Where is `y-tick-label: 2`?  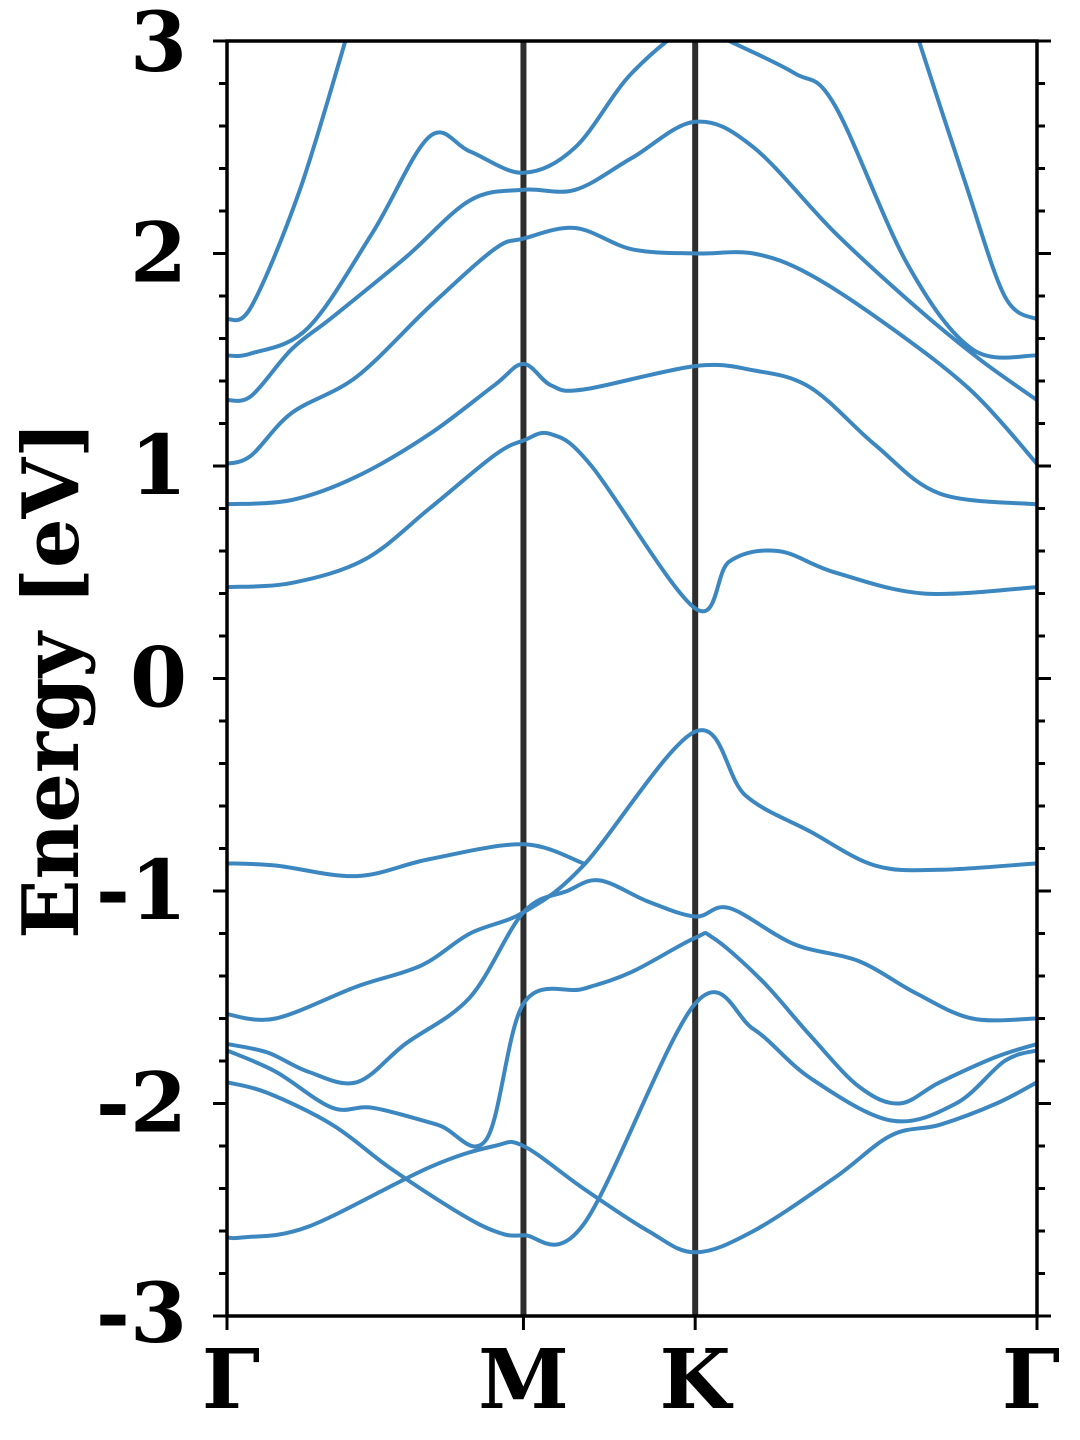 y-tick-label: 2 is located at coordinates (158, 254).